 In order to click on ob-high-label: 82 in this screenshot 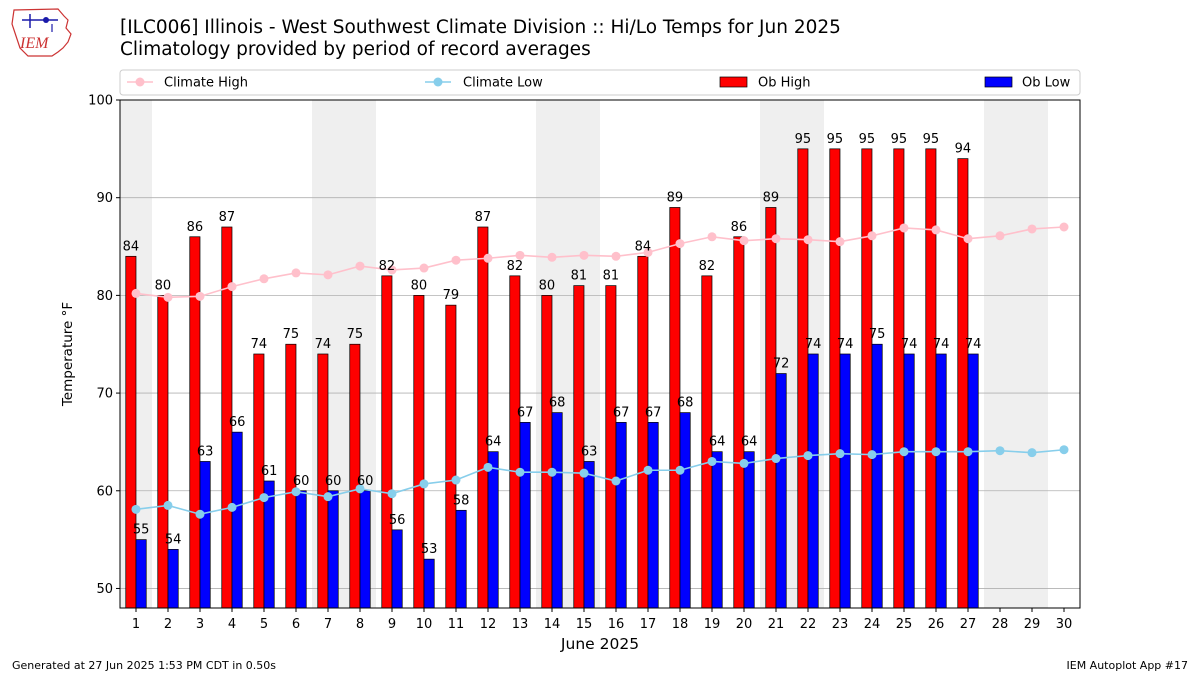, I will do `click(387, 266)`.